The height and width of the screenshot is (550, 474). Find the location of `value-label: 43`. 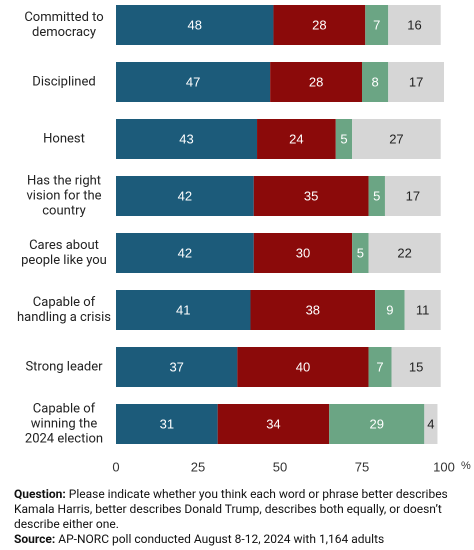

value-label: 43 is located at coordinates (186, 138).